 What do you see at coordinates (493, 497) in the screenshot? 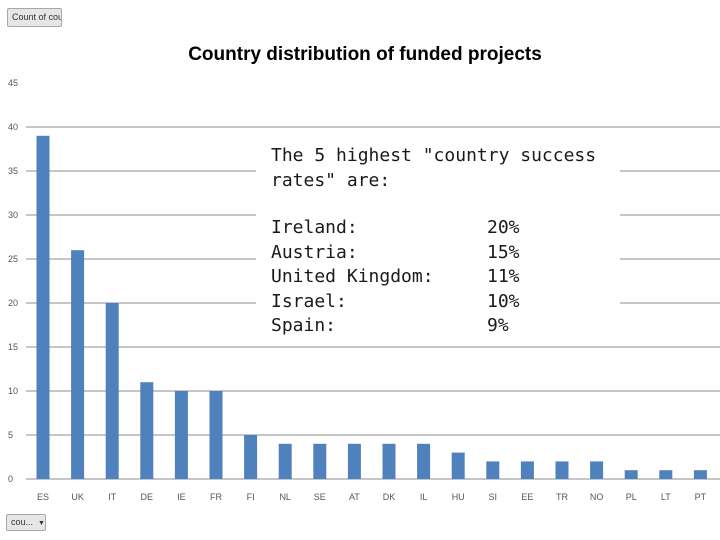
I see `x-tick-label: SI` at bounding box center [493, 497].